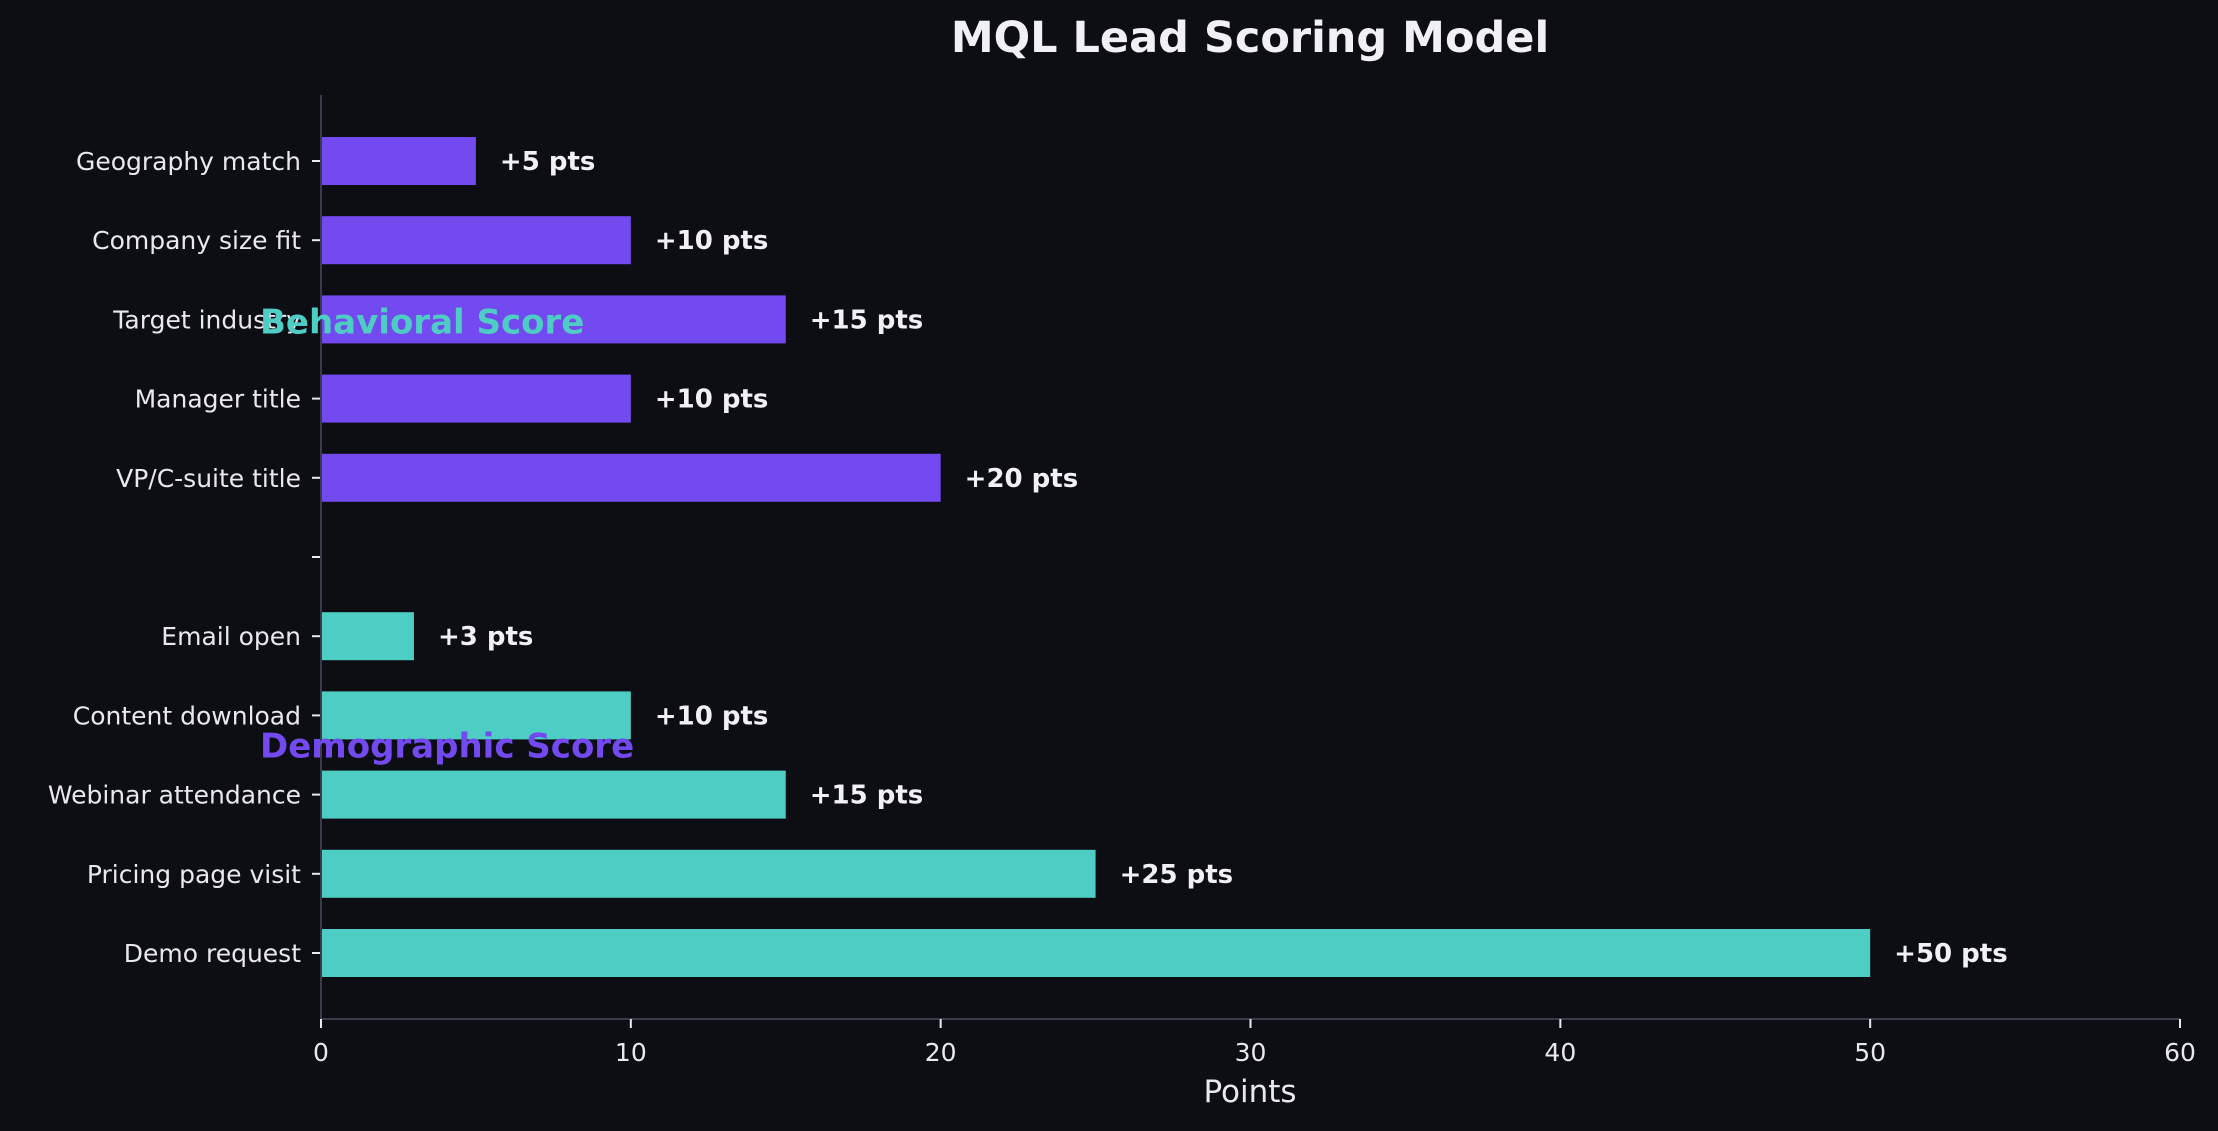 Image resolution: width=2218 pixels, height=1131 pixels. What do you see at coordinates (1251, 1052) in the screenshot?
I see `x-tick-label: 30` at bounding box center [1251, 1052].